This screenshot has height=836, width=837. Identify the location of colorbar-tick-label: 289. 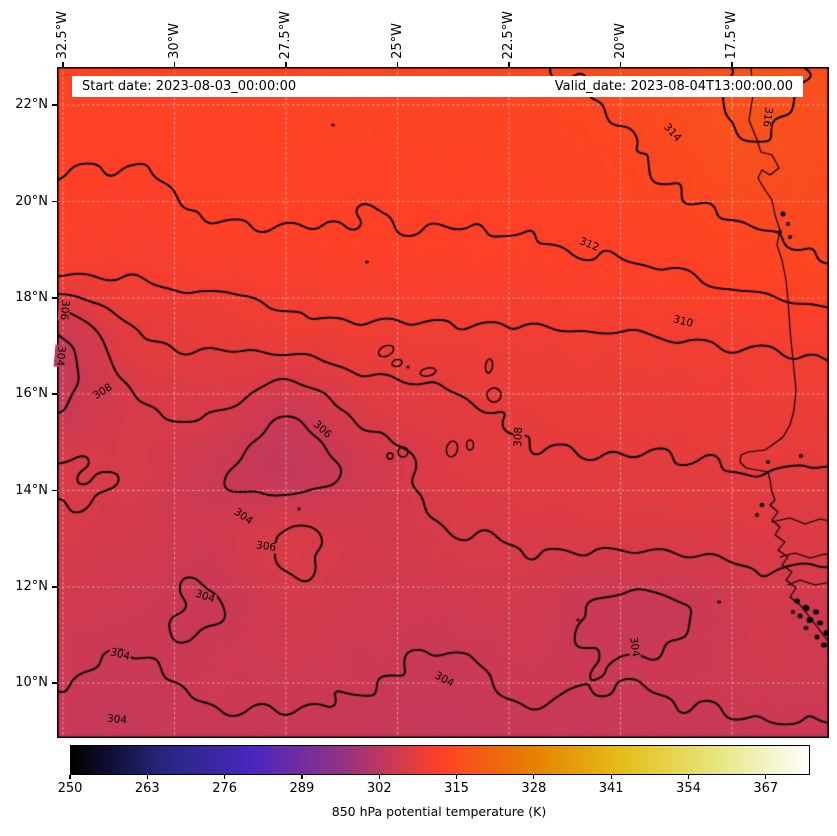
(302, 788).